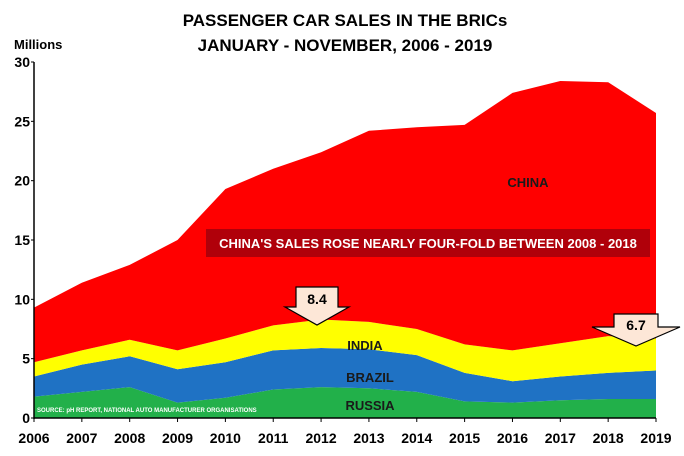  Describe the element at coordinates (320, 438) in the screenshot. I see `x-tick-label: 2012` at that location.